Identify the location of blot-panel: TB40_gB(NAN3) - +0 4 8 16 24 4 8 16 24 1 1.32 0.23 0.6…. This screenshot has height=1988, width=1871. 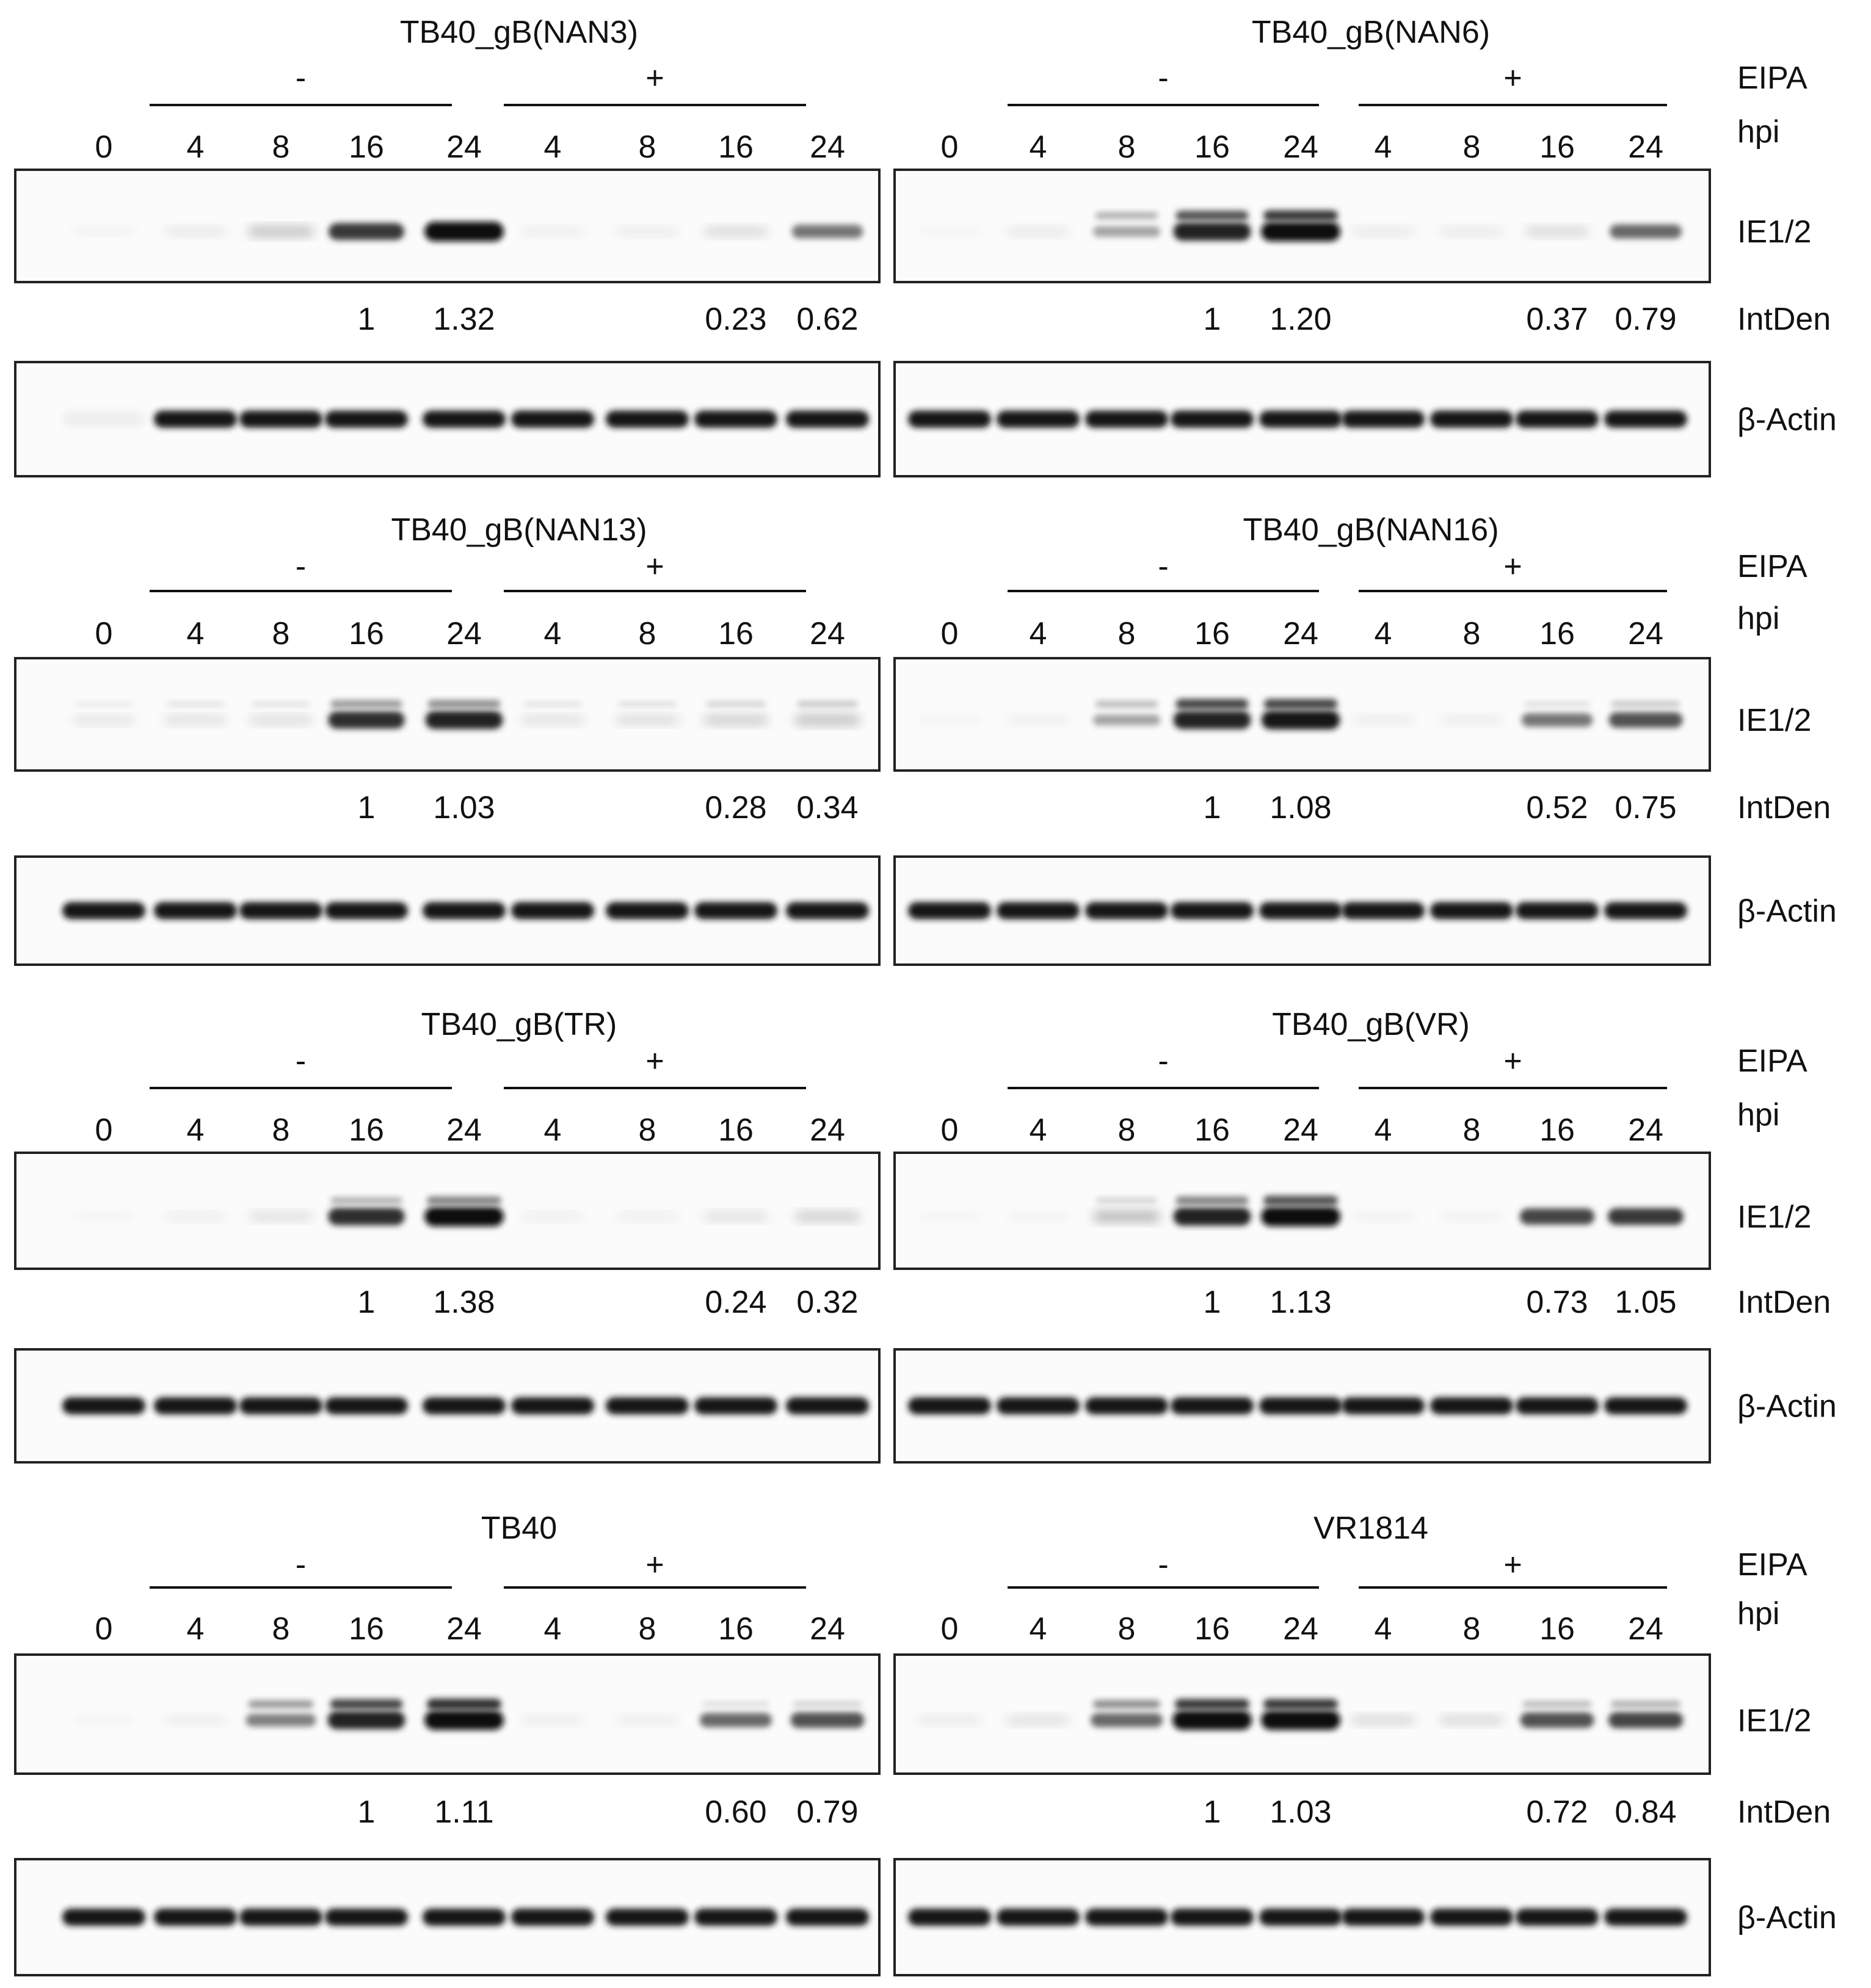
(447, 246).